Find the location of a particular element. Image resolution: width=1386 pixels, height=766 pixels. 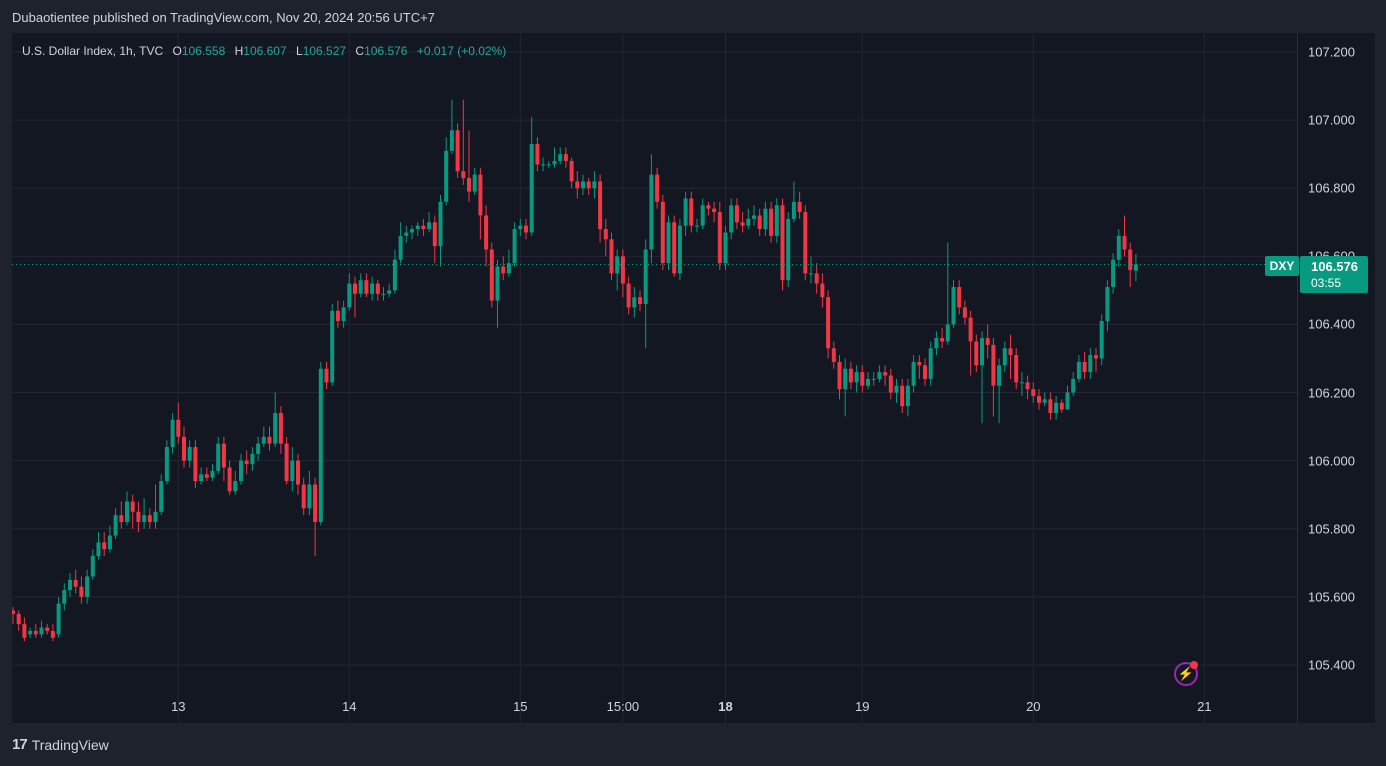

x-tick-label: 19 is located at coordinates (862, 706).